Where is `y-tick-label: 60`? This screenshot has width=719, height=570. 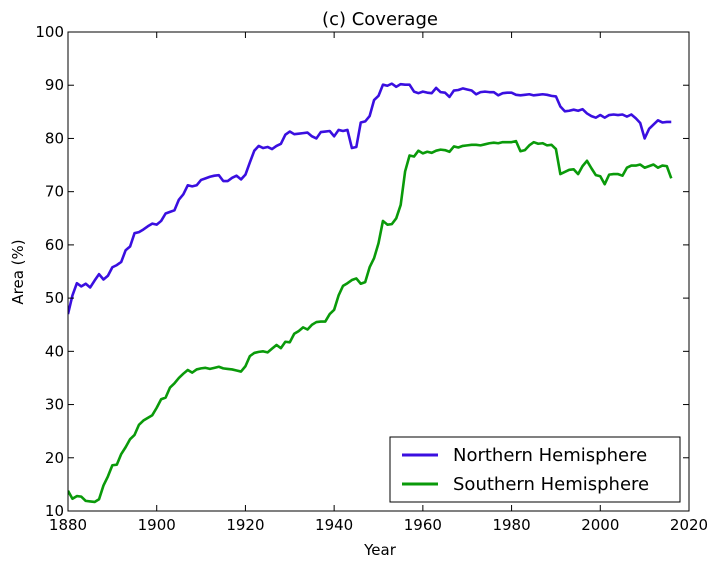 y-tick-label: 60 is located at coordinates (54, 245).